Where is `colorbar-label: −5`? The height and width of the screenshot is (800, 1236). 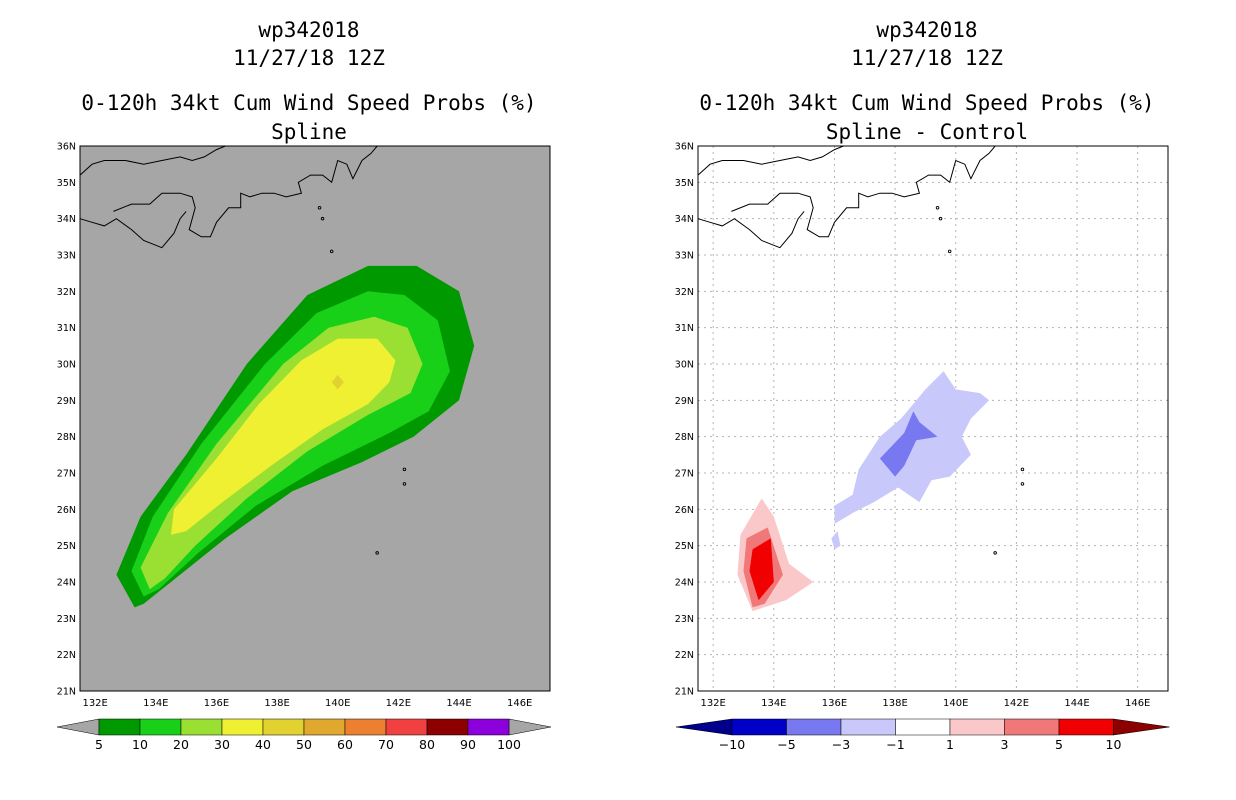 colorbar-label: −5 is located at coordinates (786, 744).